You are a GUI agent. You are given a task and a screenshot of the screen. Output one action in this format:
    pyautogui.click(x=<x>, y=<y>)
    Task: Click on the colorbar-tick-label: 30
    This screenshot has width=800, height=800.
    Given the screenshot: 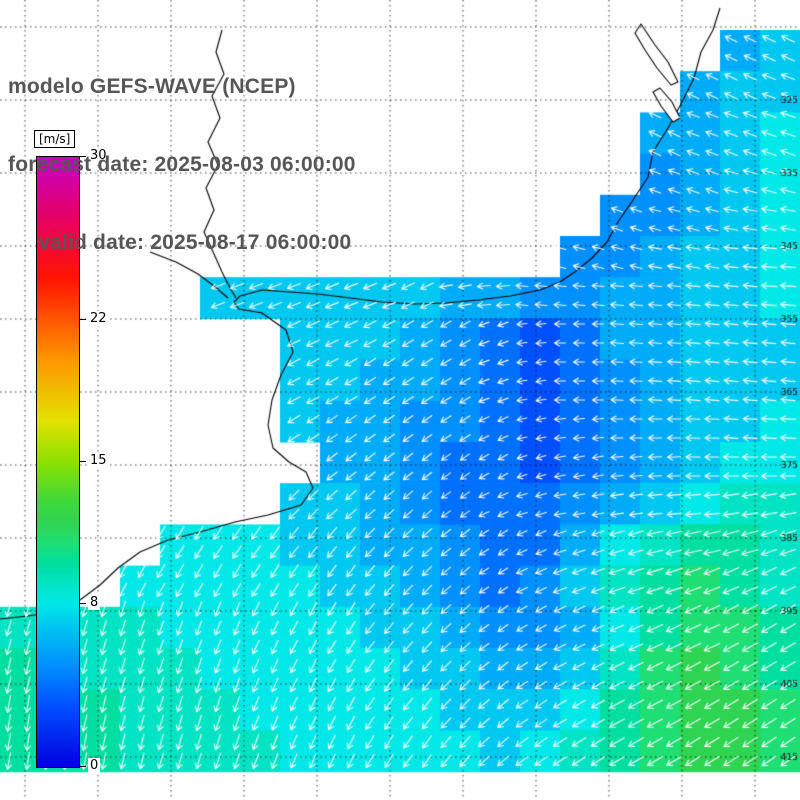 What is the action you would take?
    pyautogui.click(x=98, y=155)
    